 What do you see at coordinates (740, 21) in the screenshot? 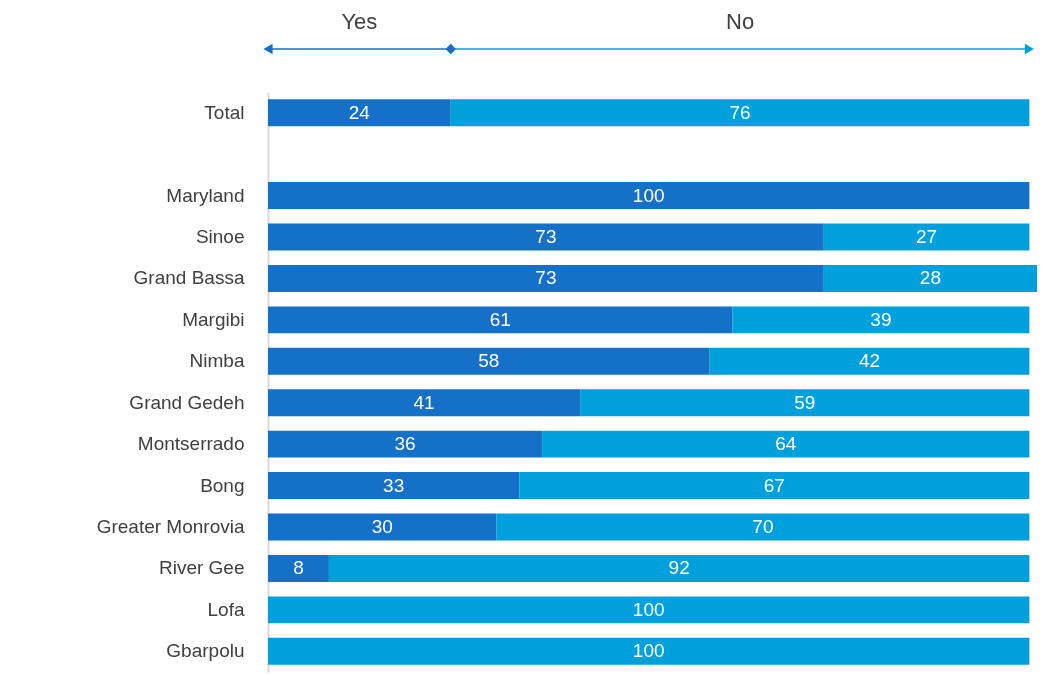
I see `text: No` at bounding box center [740, 21].